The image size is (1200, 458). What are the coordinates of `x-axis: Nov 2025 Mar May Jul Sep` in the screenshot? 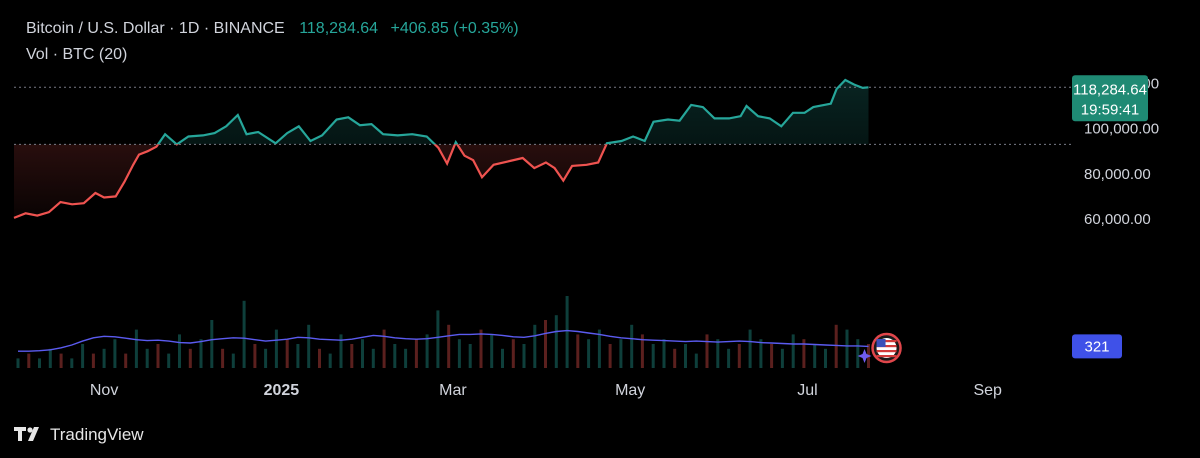 It's located at (546, 390).